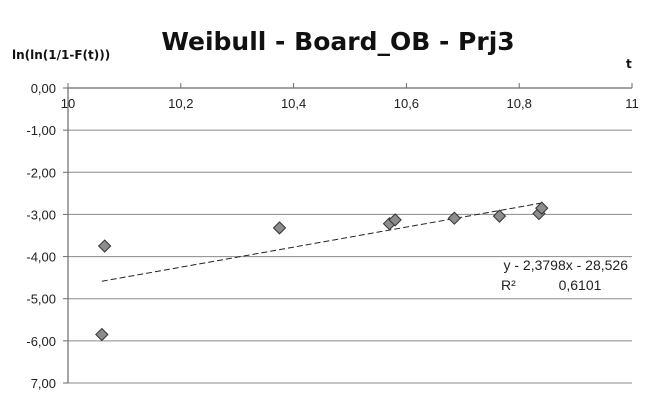 The image size is (658, 396). What do you see at coordinates (41, 214) in the screenshot?
I see `y-tick-label: -3,00` at bounding box center [41, 214].